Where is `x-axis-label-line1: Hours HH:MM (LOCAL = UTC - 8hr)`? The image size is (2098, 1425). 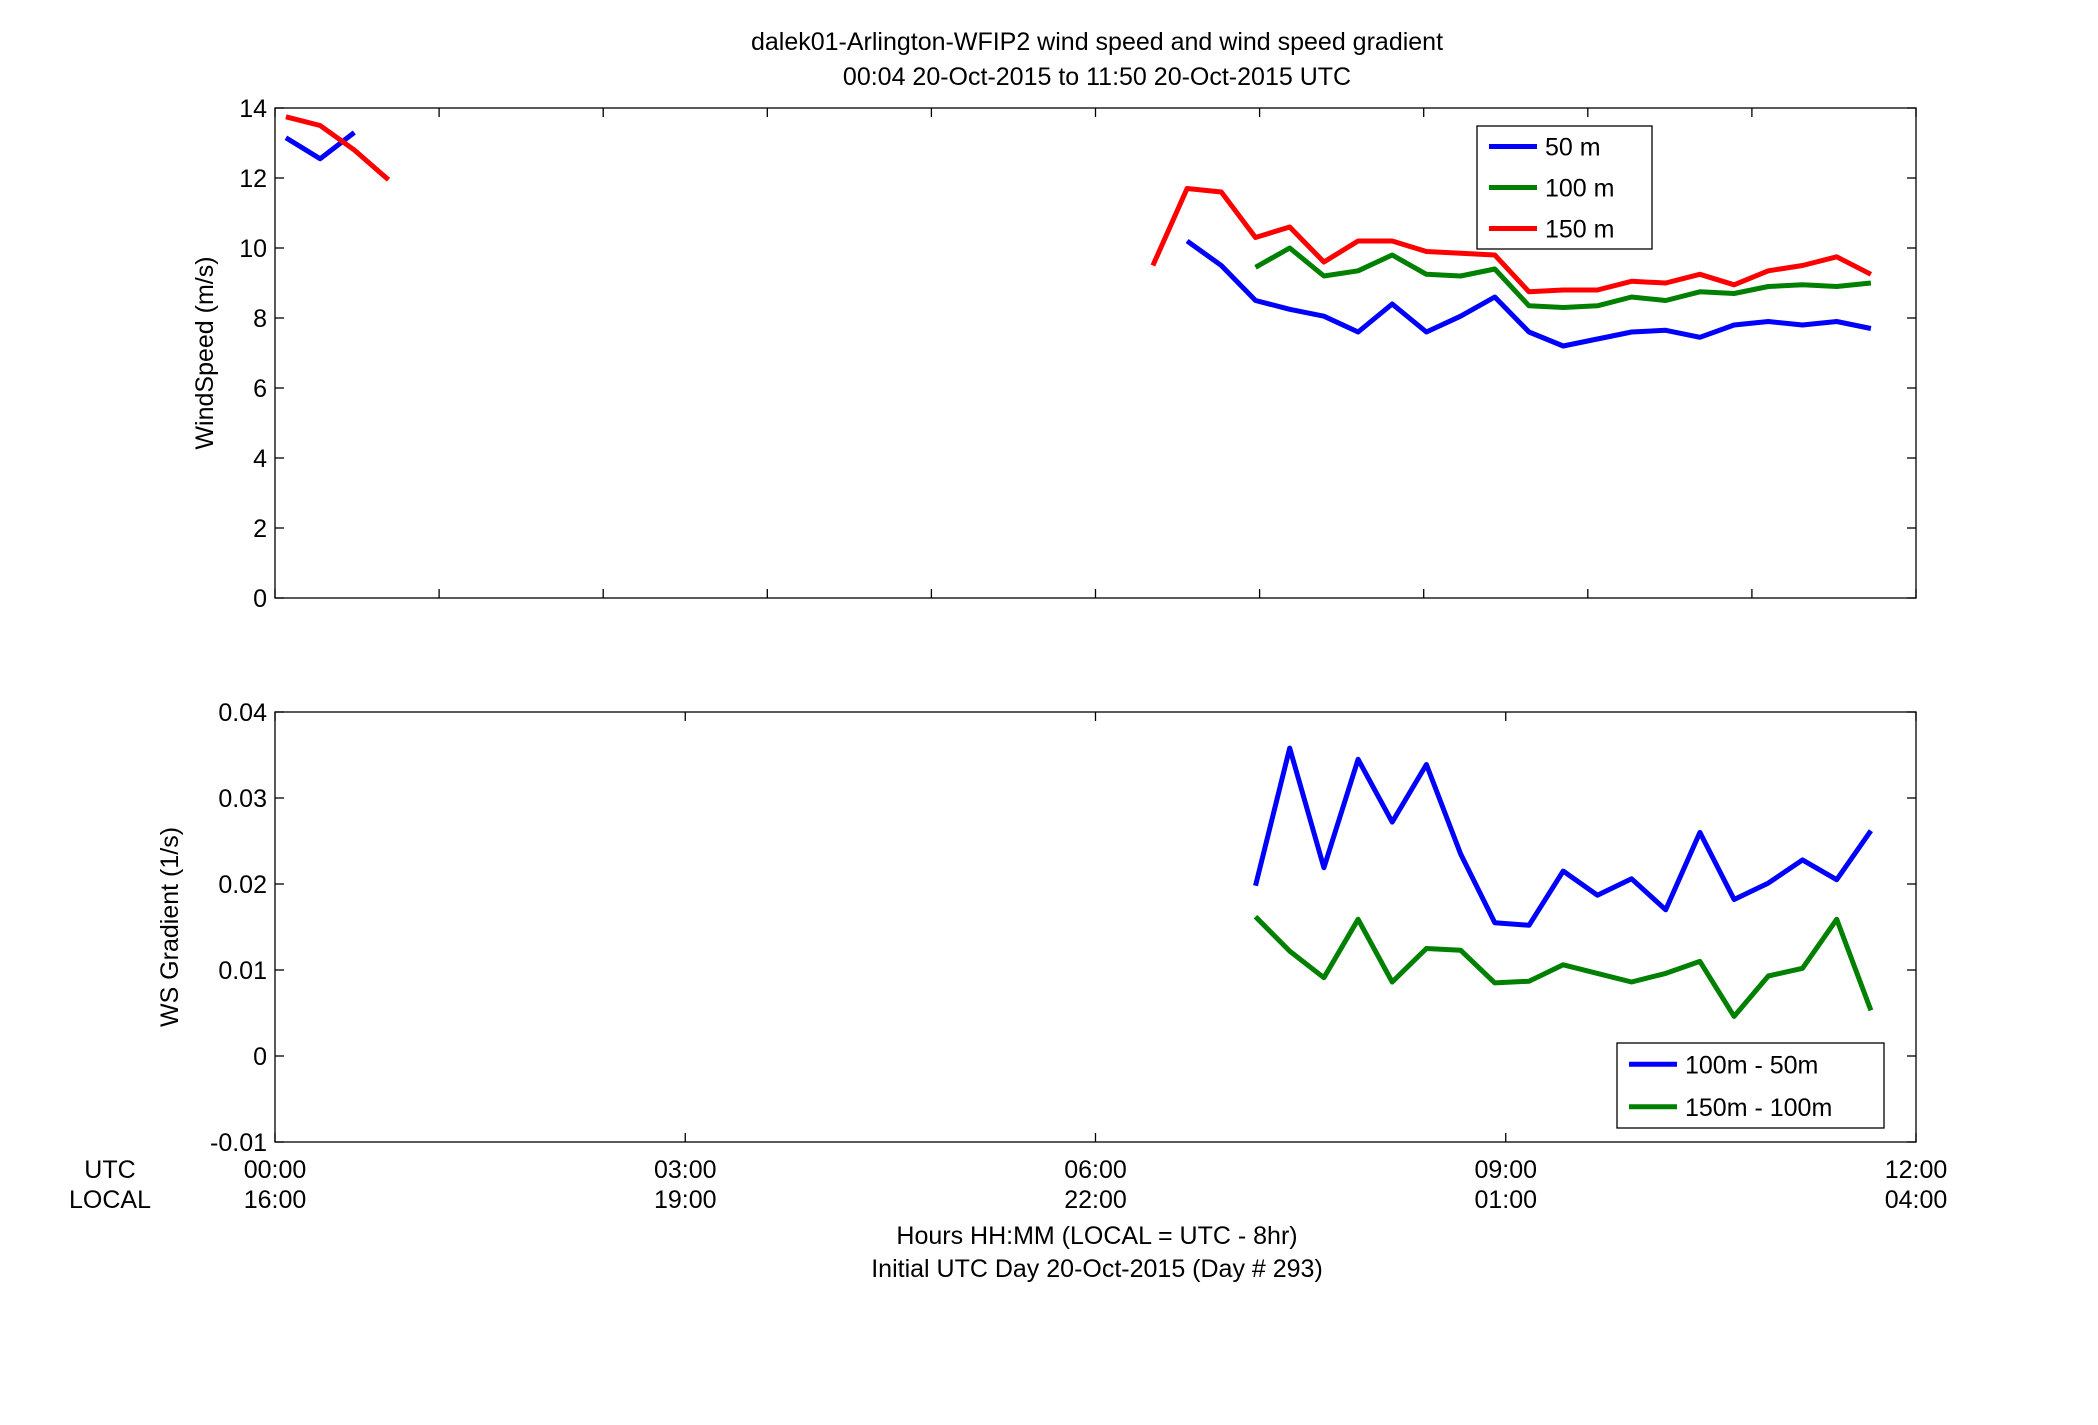
x-axis-label-line1: Hours HH:MM (LOCAL = UTC - 8hr) is located at coordinates (1096, 1236).